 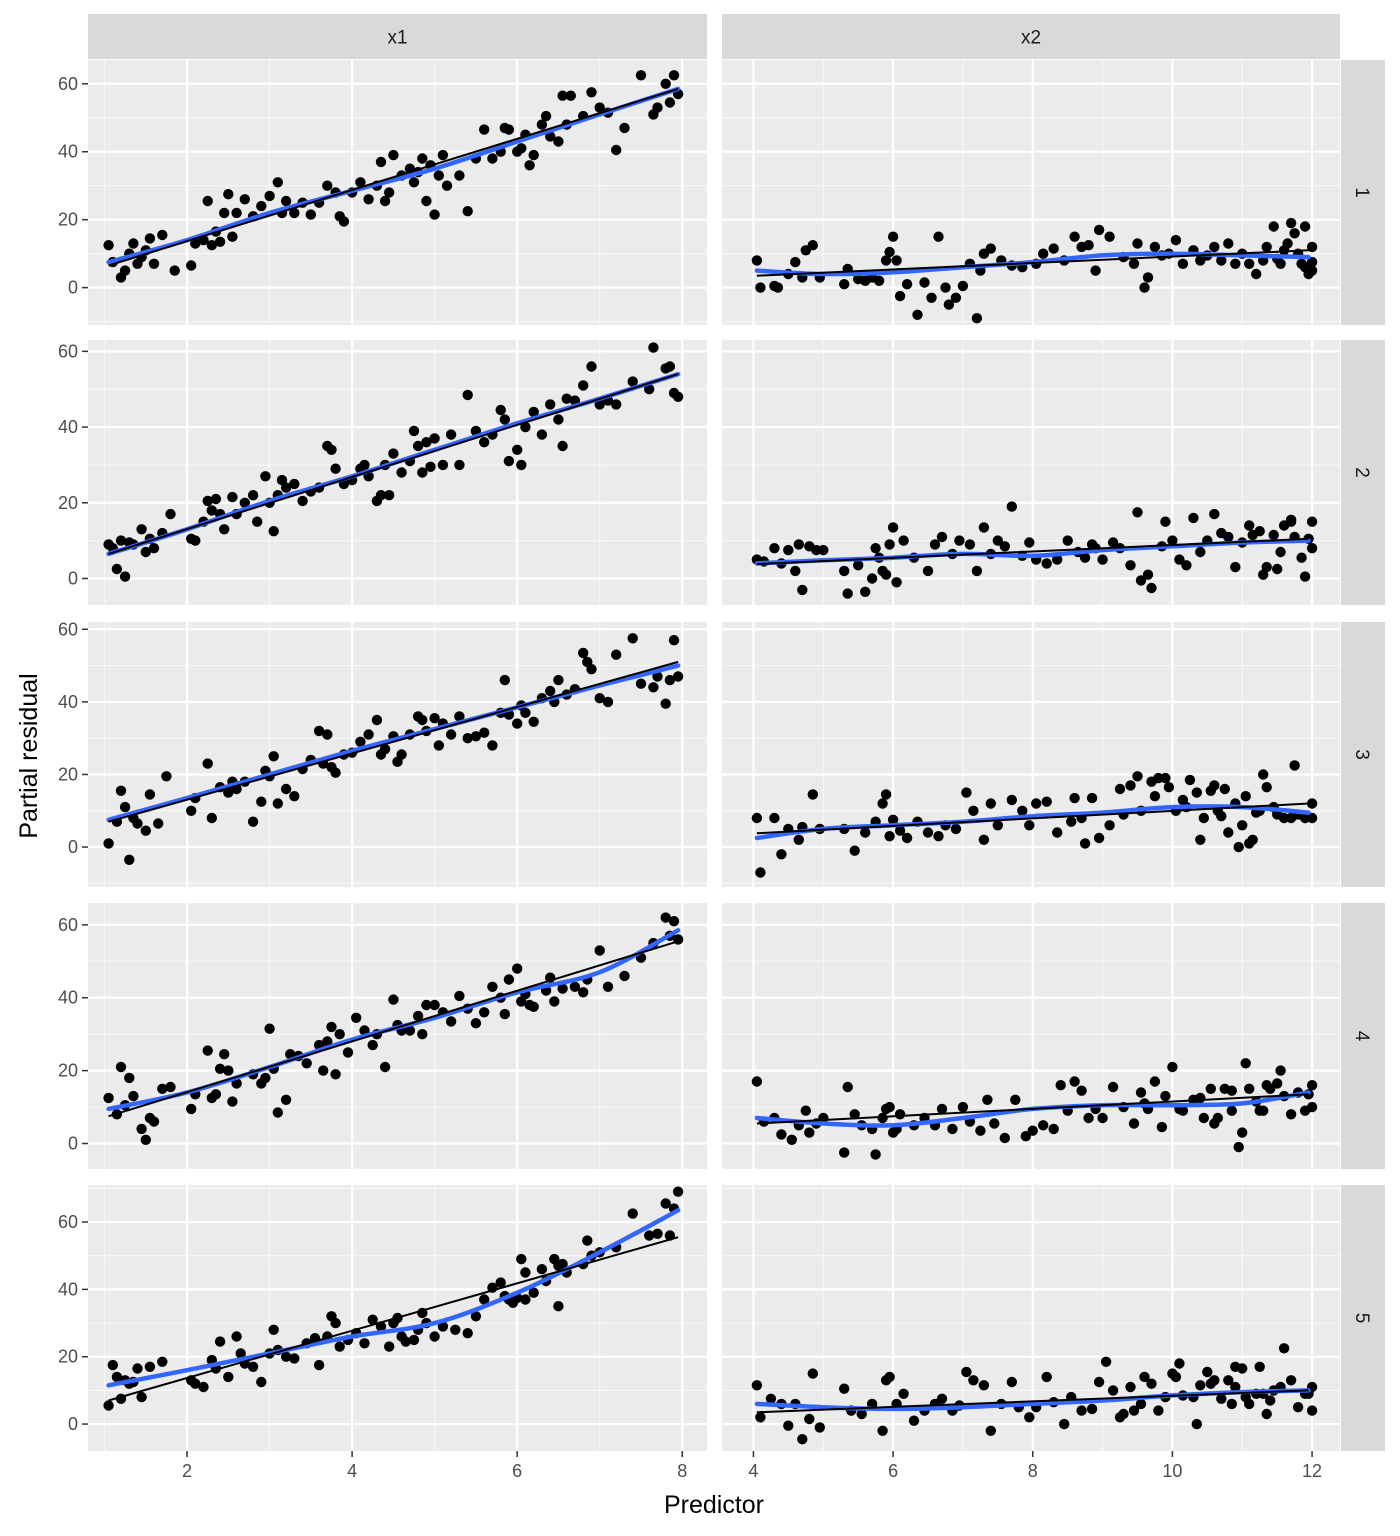 I want to click on y-axes: 0 20 40 60 0 20 40 60 0 20 40 60 0 20 40 60 0 20 40 60, so click(x=73, y=754).